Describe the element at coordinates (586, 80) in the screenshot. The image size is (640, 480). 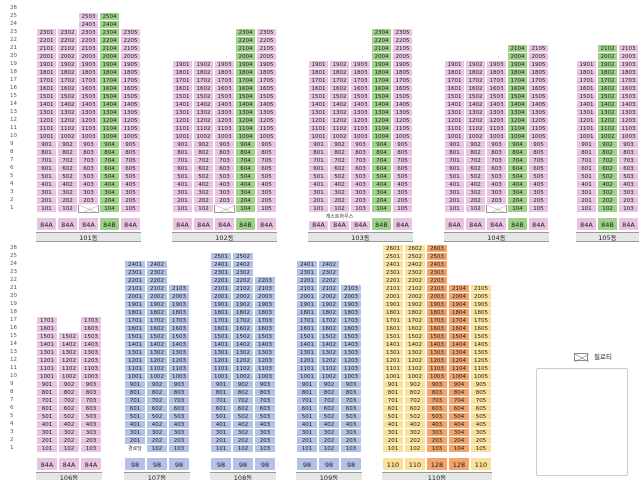
I see `unit-cell: 1701` at that location.